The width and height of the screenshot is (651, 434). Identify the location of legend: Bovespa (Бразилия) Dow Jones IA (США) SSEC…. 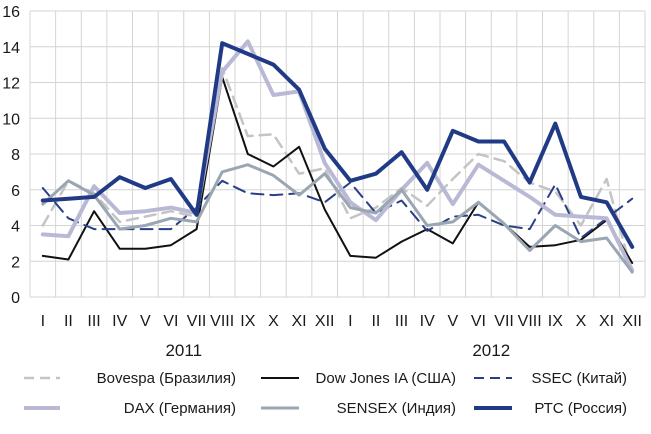
(325, 393).